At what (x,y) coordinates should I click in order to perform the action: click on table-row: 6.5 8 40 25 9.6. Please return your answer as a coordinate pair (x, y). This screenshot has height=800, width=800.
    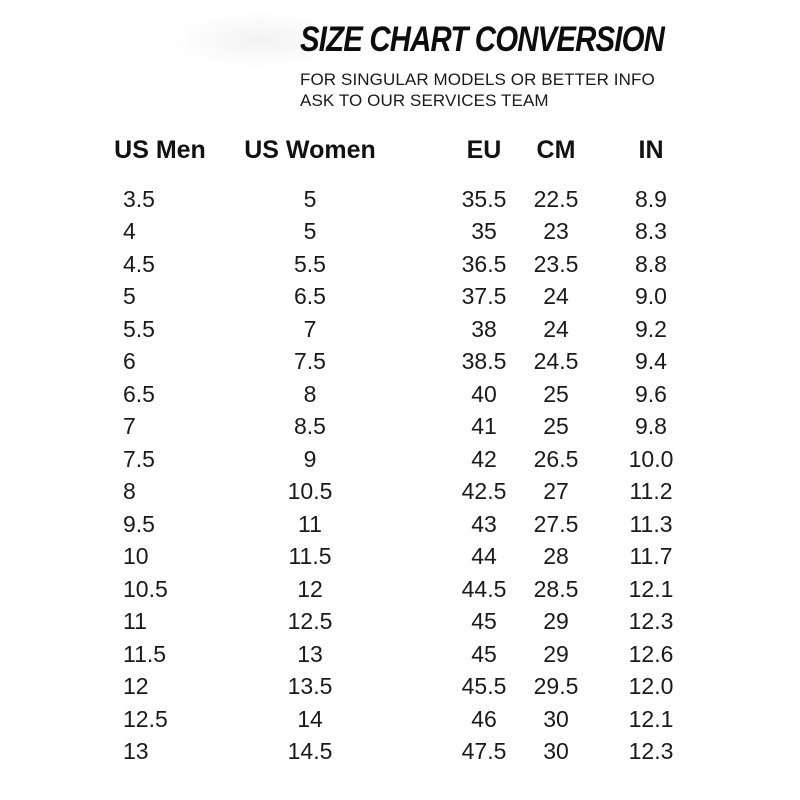
    Looking at the image, I should click on (393, 394).